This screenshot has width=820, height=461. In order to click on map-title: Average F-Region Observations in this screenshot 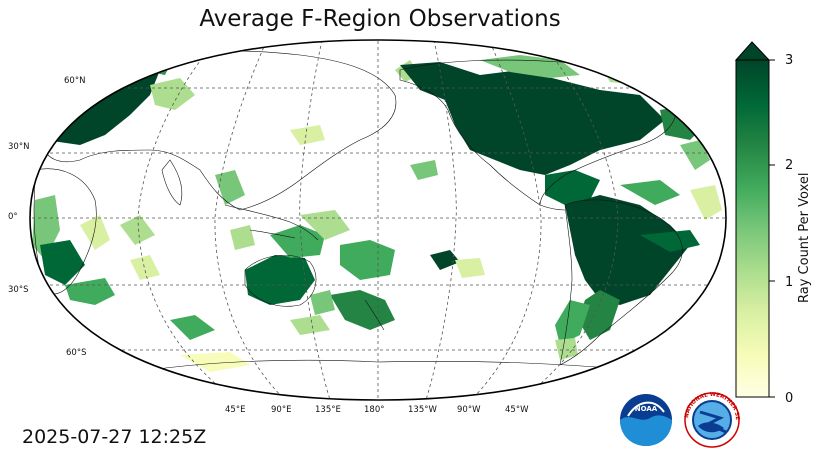, I will do `click(380, 19)`.